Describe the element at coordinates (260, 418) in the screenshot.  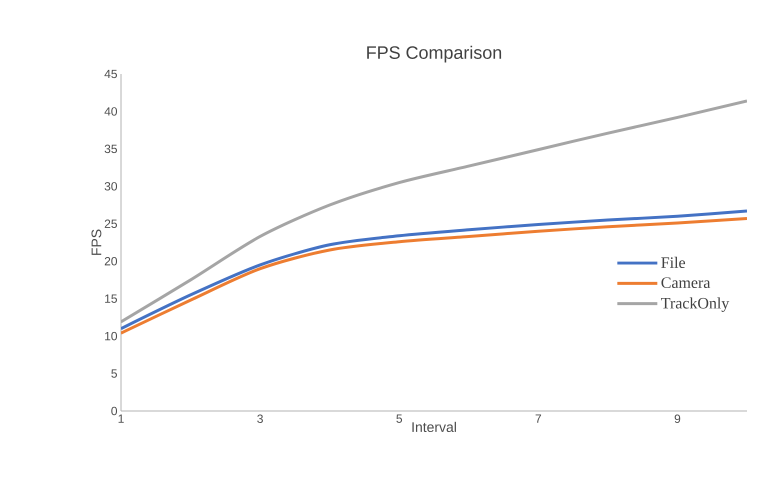
I see `x-tick-label: 3` at that location.